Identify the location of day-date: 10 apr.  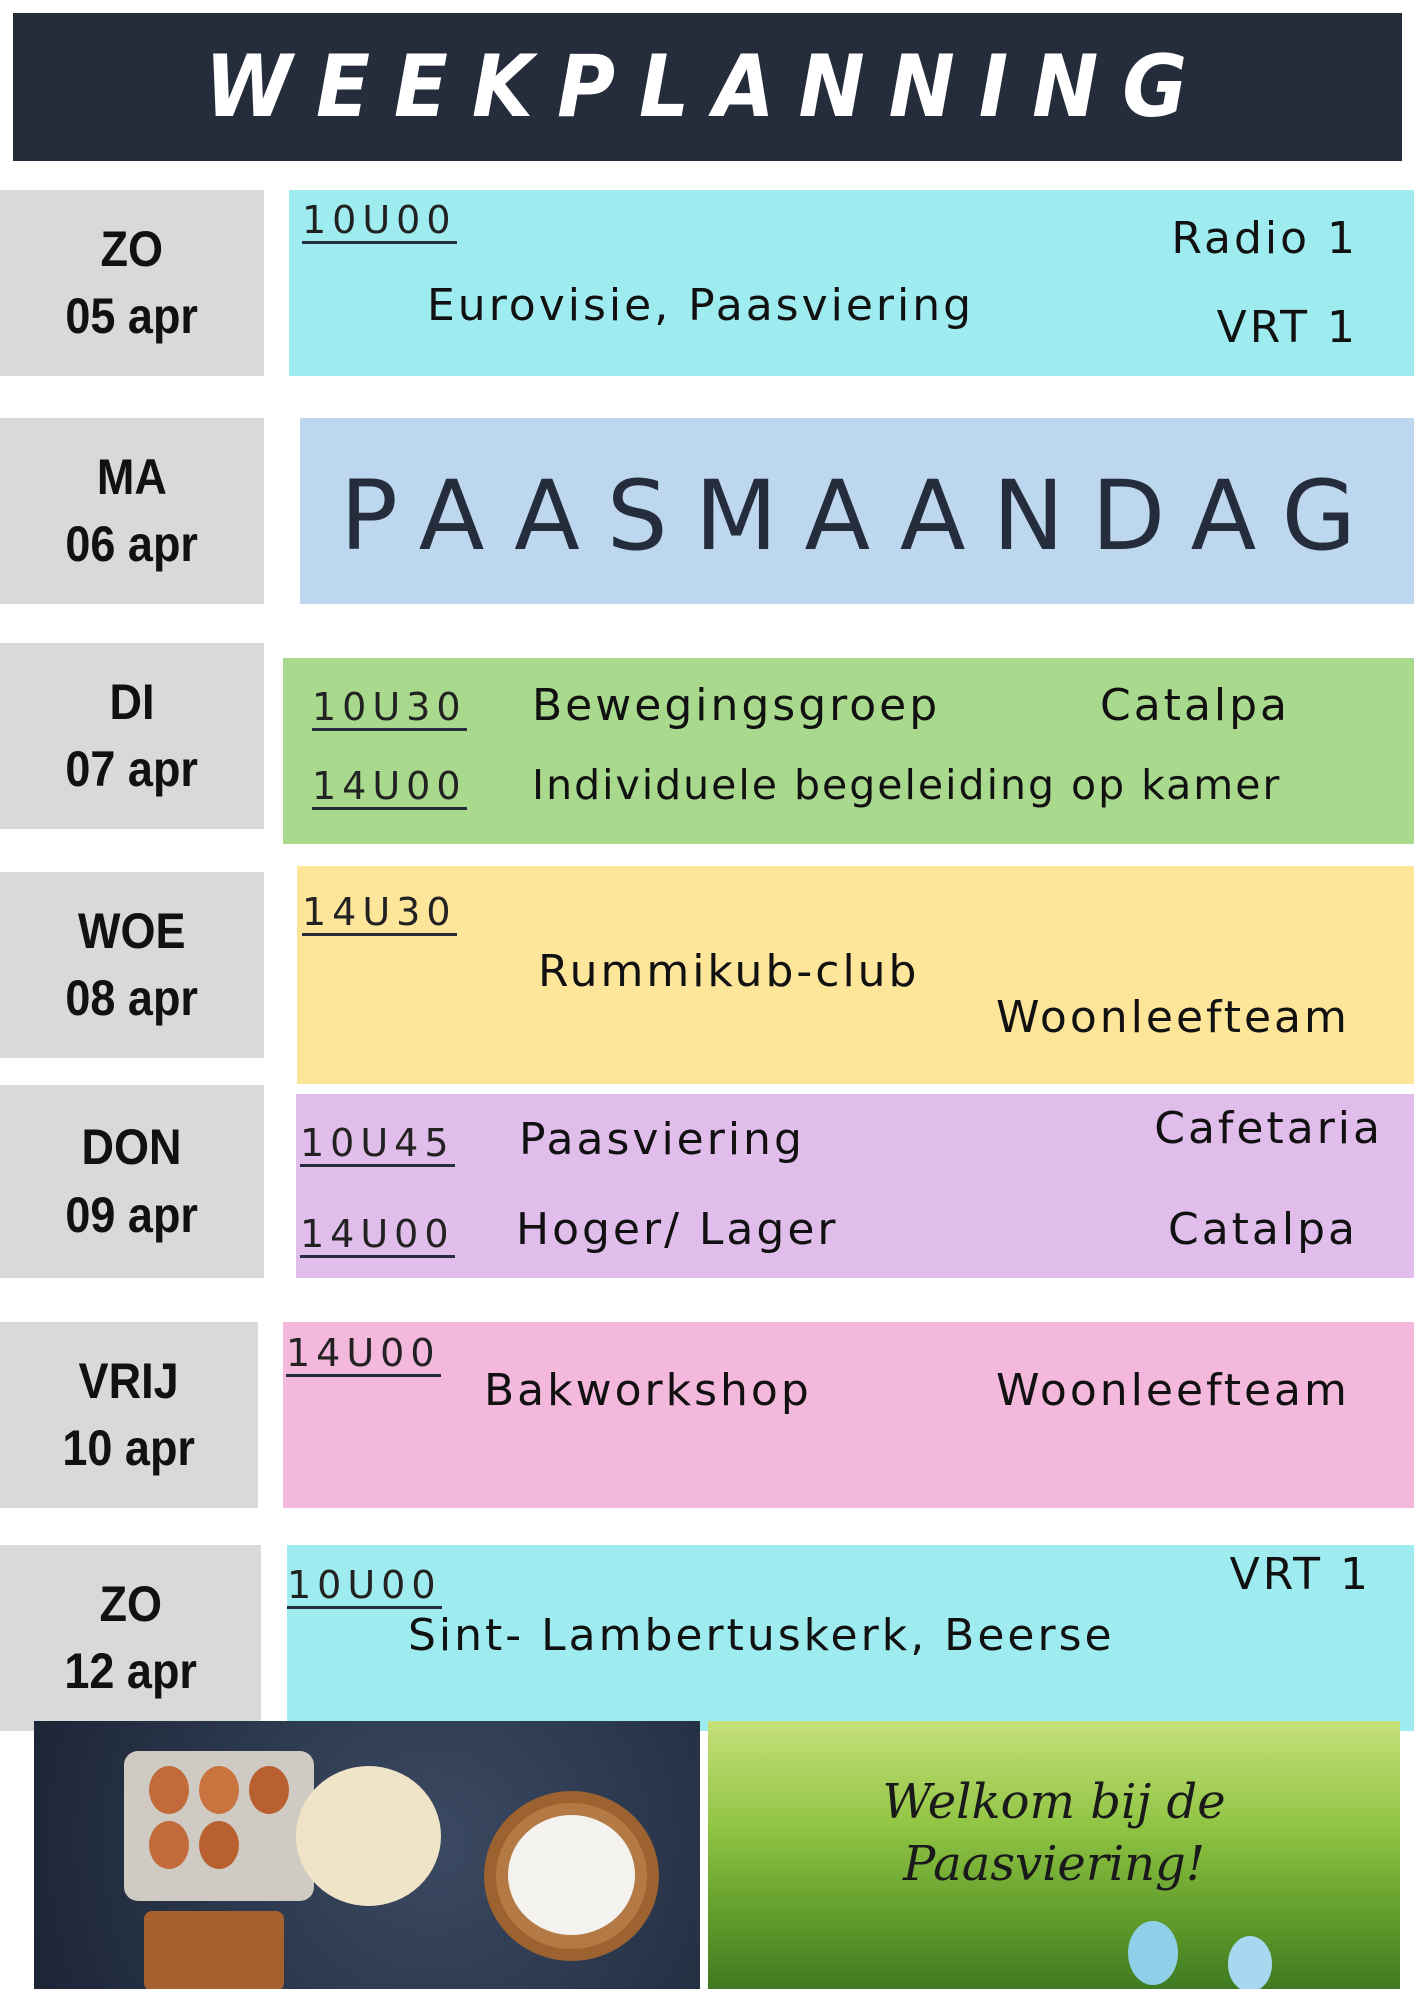
(129, 1448).